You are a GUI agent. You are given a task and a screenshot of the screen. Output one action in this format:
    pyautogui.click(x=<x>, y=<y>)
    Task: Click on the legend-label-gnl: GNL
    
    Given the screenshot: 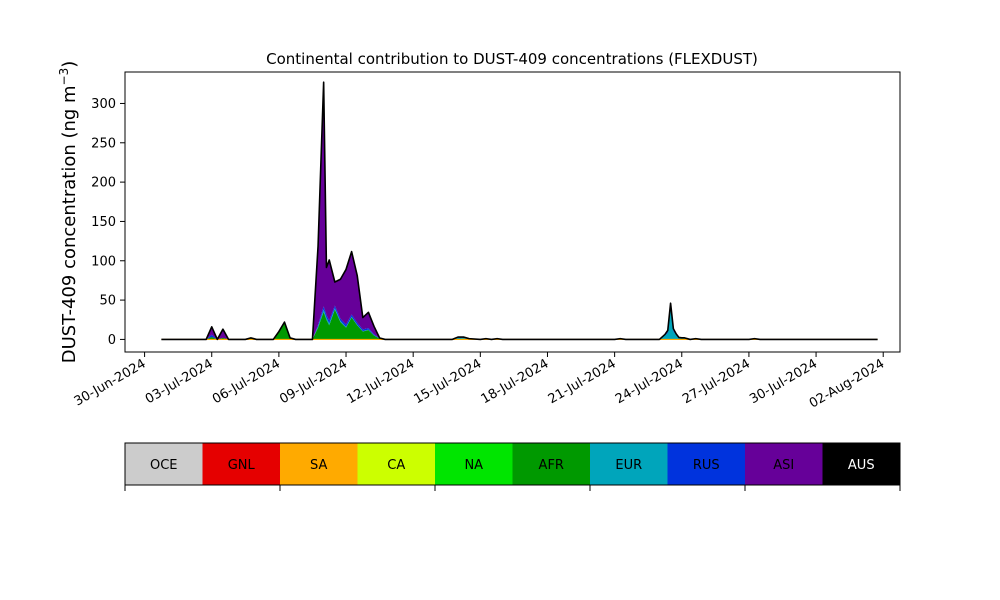 What is the action you would take?
    pyautogui.click(x=242, y=465)
    